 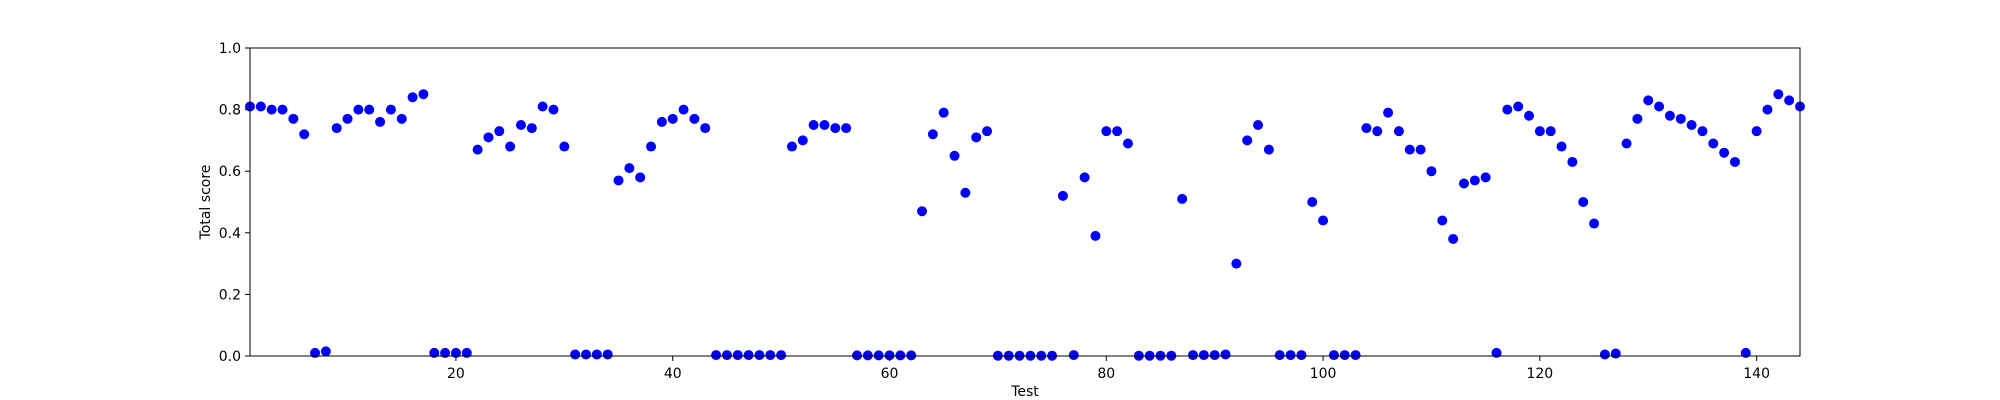 I want to click on x-axis-ticks: 20 40 60 80 100 120 140, so click(x=1108, y=369).